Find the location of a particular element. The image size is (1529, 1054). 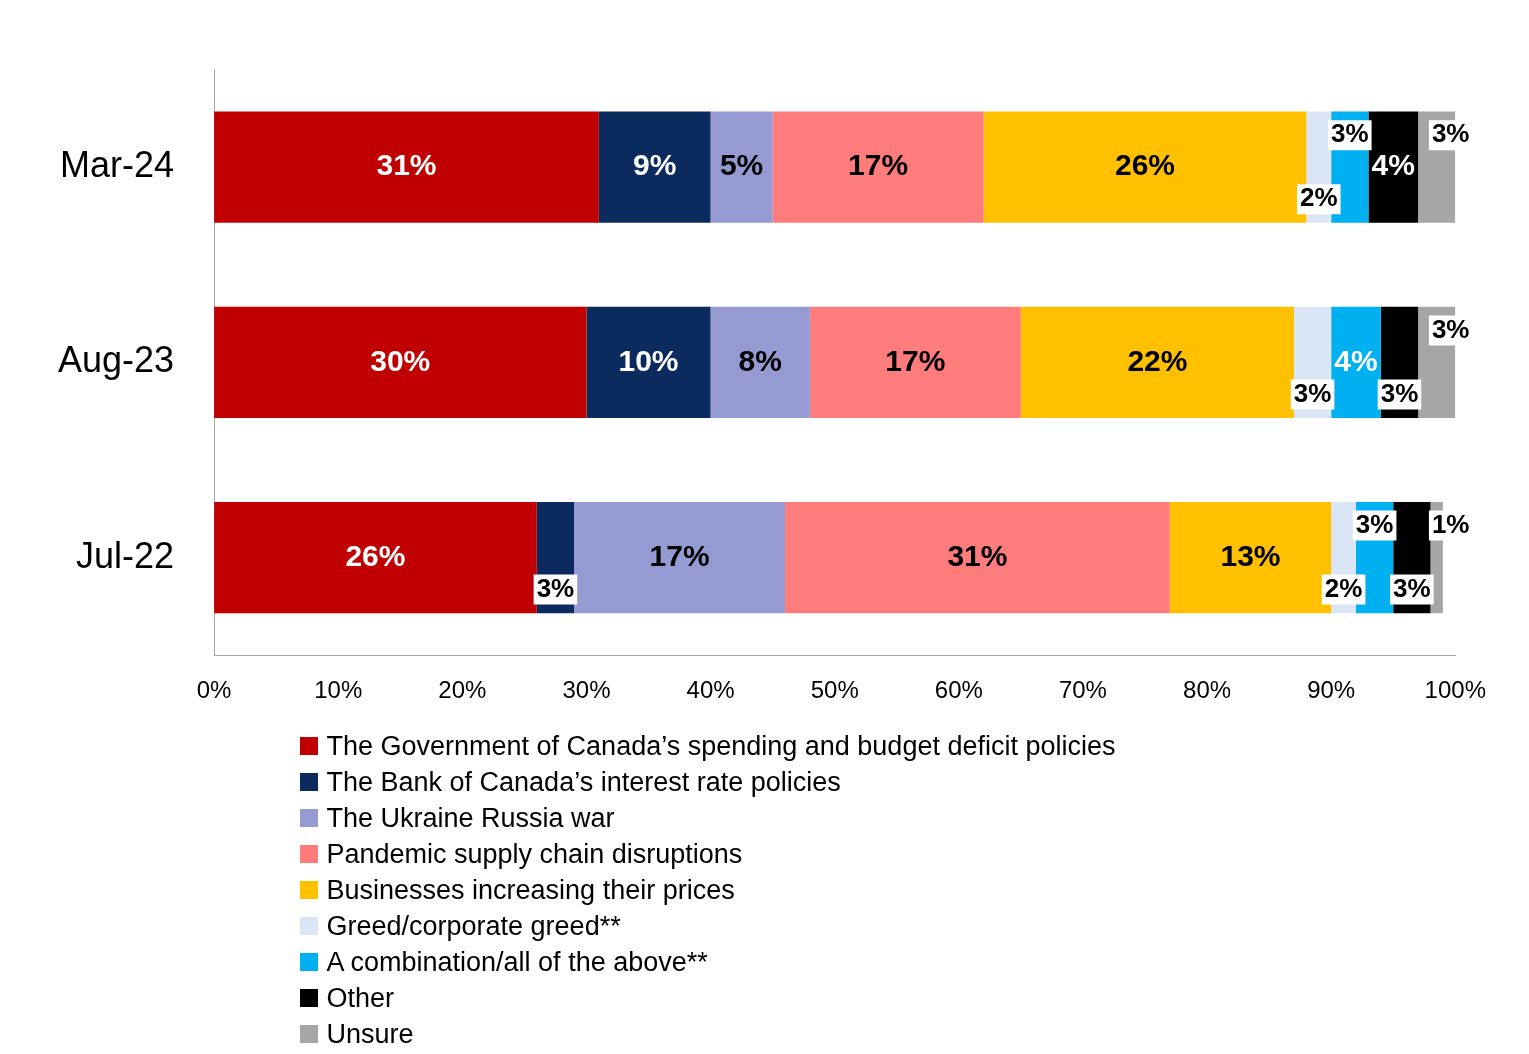

legend-label: Unsure is located at coordinates (370, 1034).